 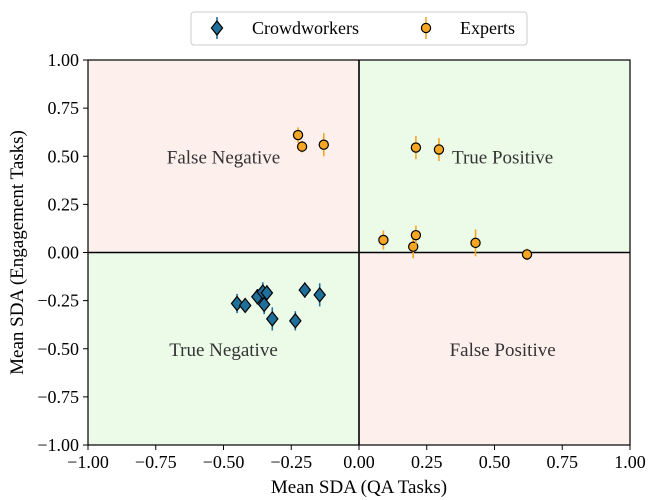 I want to click on quadrant-label-true-negative: True Negative, so click(x=223, y=350).